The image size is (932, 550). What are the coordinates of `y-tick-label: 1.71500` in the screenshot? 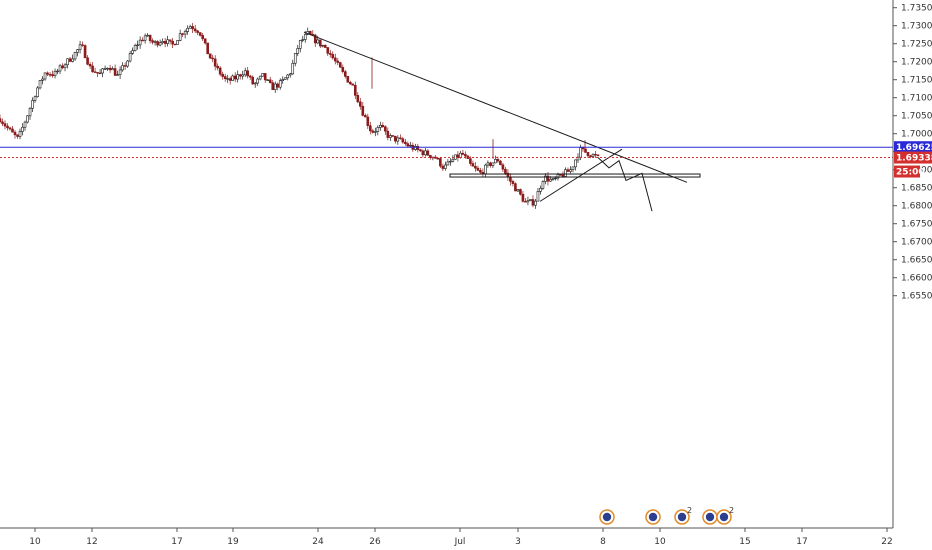 It's located at (916, 81).